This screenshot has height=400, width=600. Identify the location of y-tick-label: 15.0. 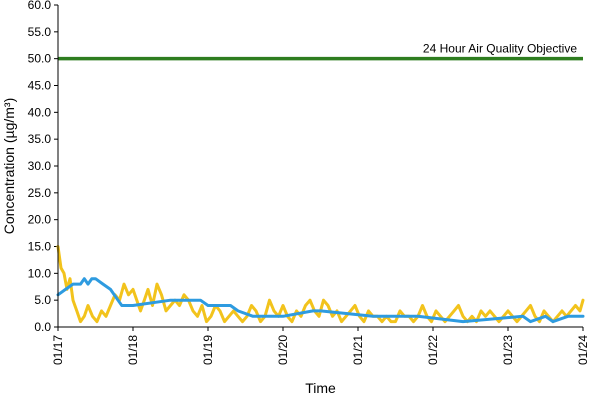
(40, 247).